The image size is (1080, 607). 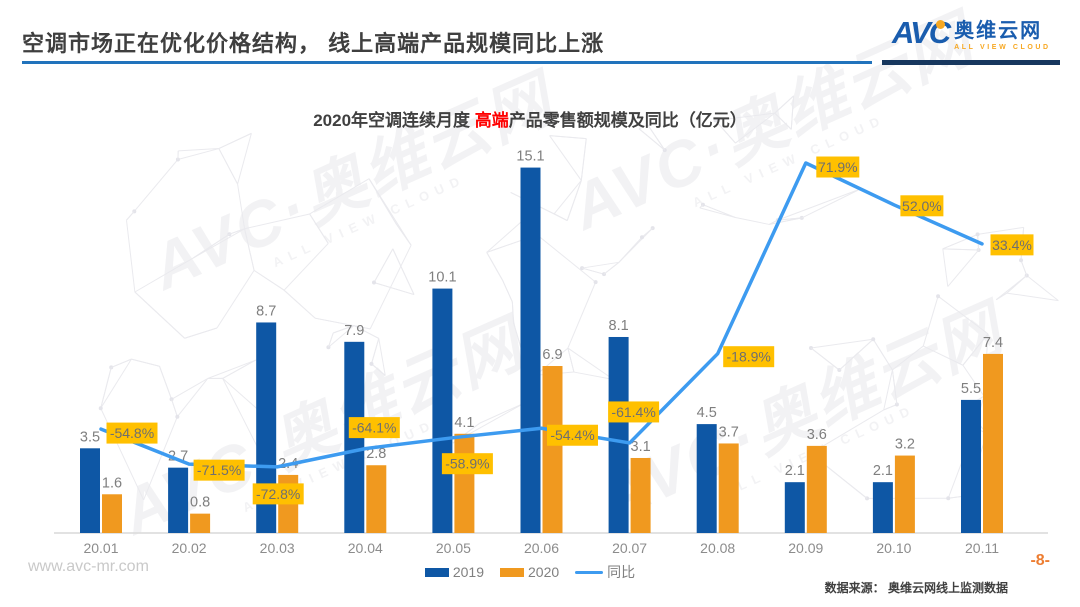 I want to click on chart-title: 2020年空调连续月度 高端产品零售额规模及同比（亿元）, so click(x=530, y=118).